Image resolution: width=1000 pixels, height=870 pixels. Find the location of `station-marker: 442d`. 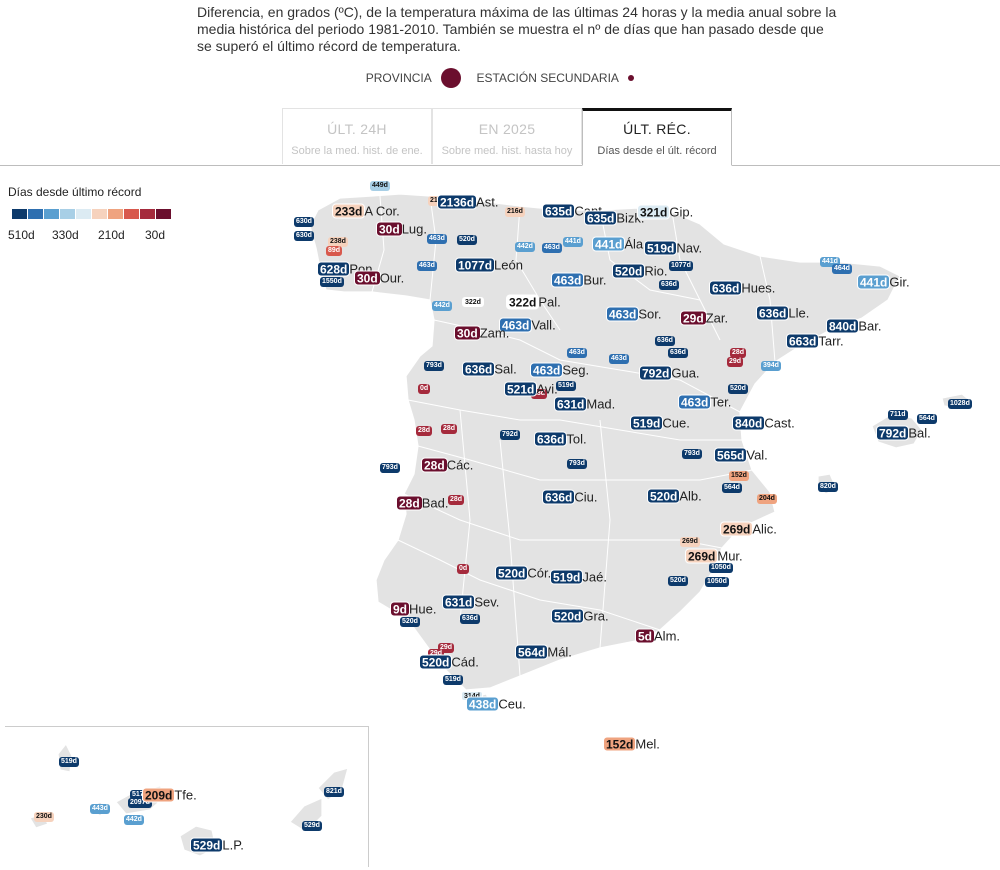

station-marker: 442d is located at coordinates (442, 306).